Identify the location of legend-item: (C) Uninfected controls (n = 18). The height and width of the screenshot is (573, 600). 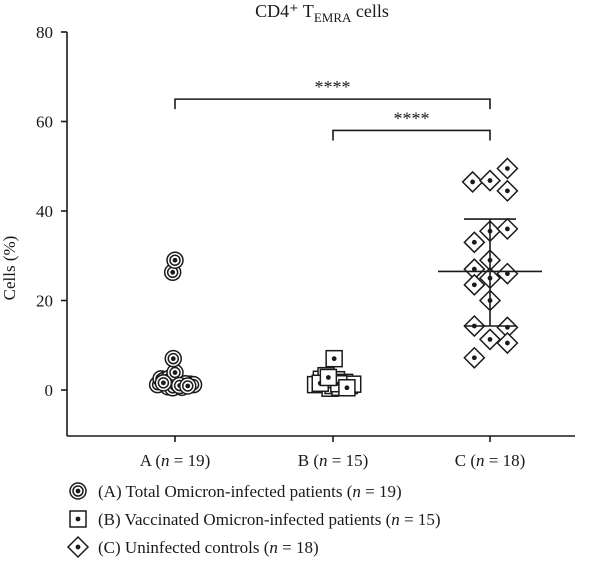
(192, 547).